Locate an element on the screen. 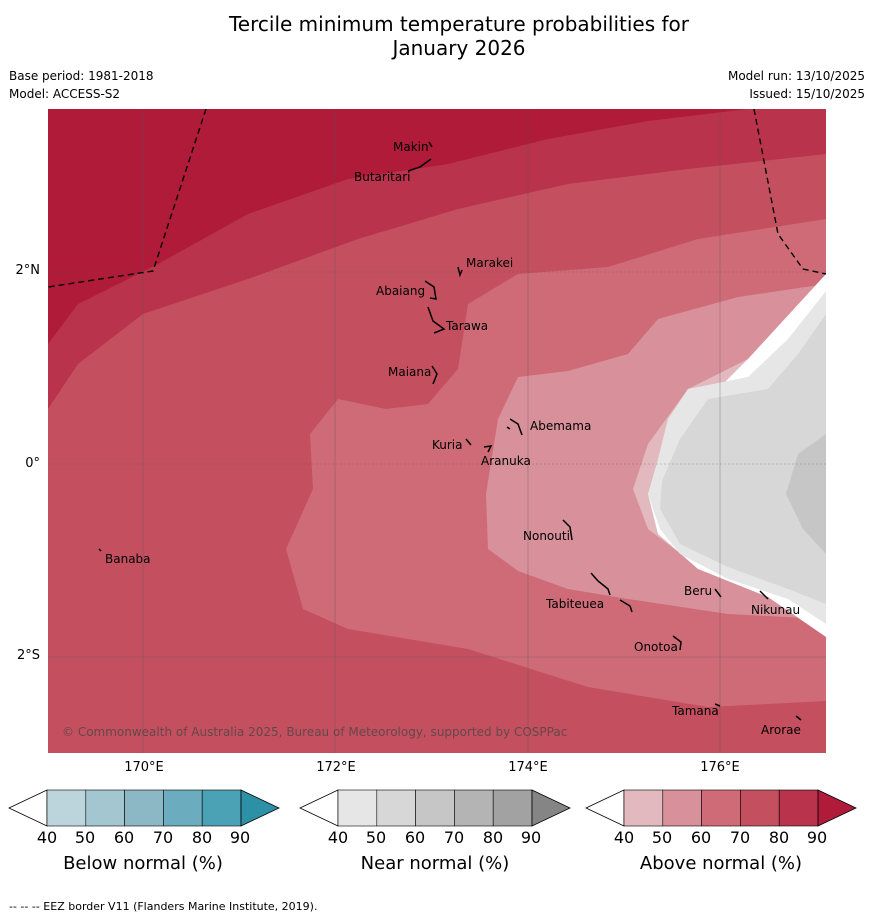 The image size is (873, 919). island-tamana is located at coordinates (717, 705).